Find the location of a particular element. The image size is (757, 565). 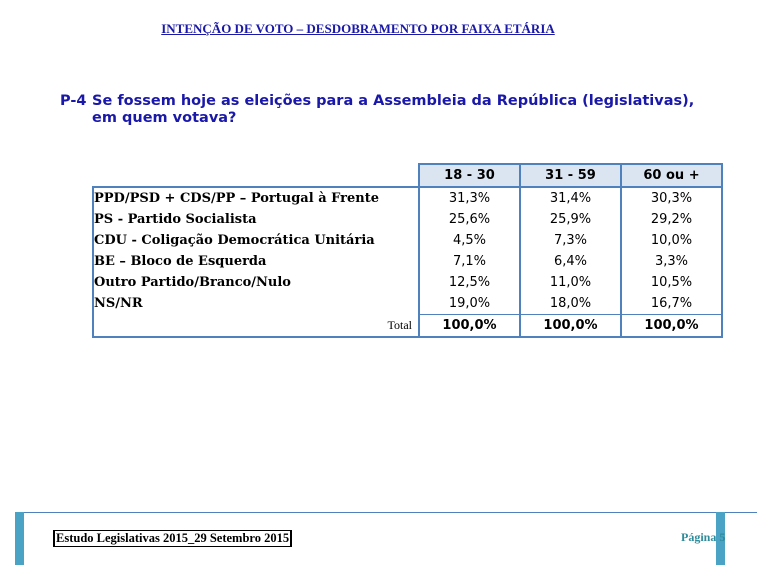

cell-value: 31,4% is located at coordinates (570, 197).